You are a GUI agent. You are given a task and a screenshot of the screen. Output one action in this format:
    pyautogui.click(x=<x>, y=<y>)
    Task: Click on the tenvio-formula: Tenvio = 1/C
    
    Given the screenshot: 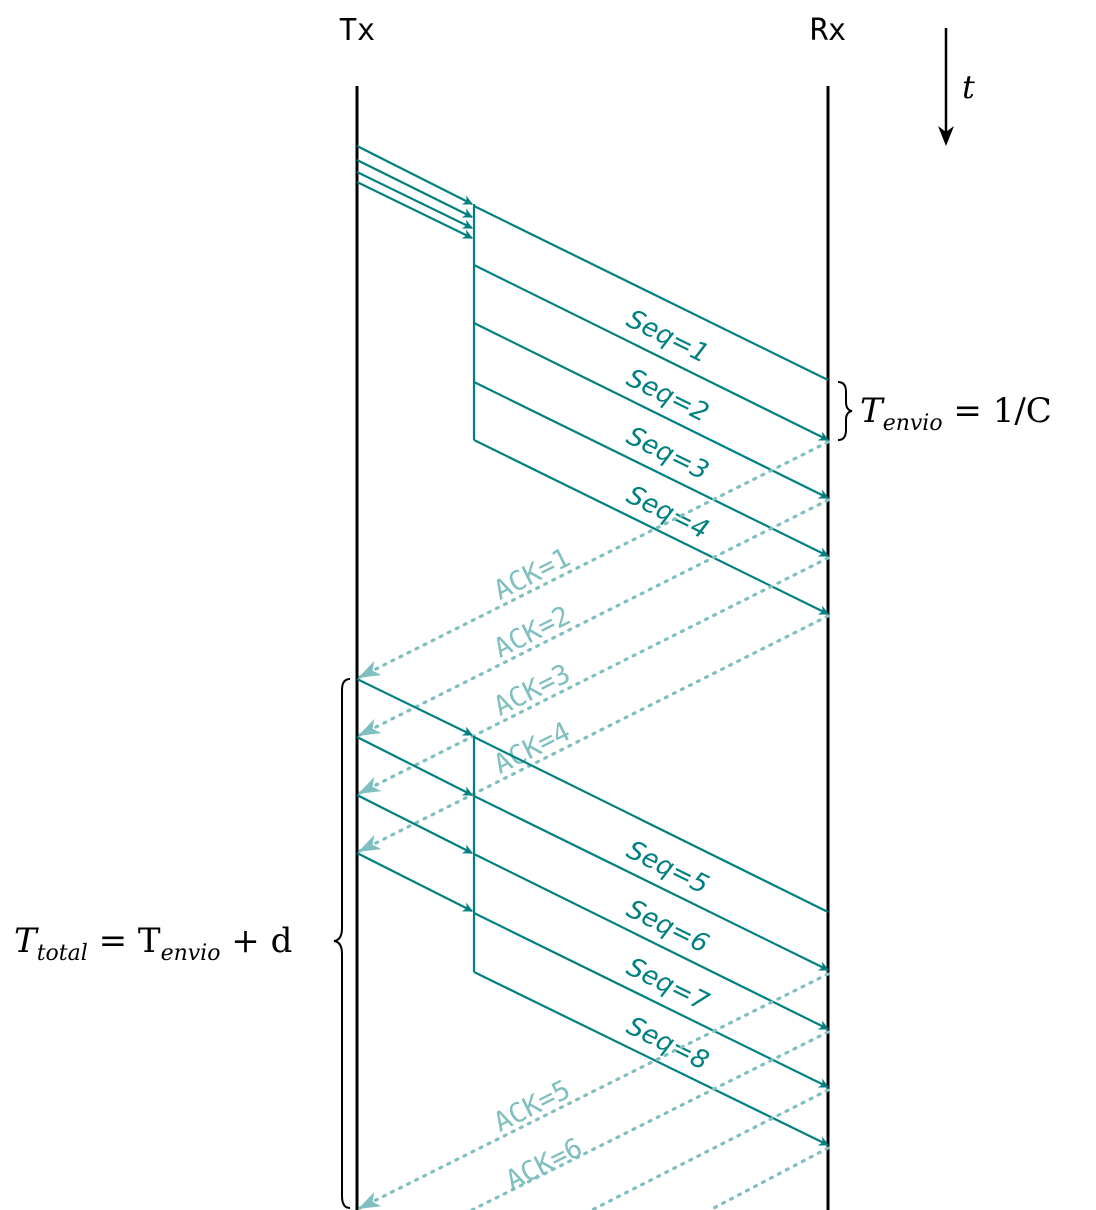 What is the action you would take?
    pyautogui.click(x=956, y=413)
    